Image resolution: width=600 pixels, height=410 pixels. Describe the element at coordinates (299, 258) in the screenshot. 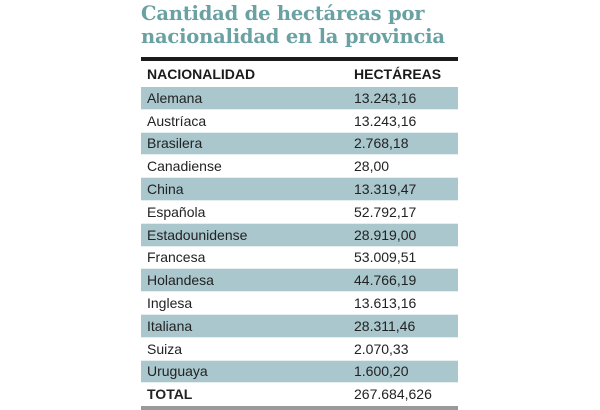

I see `table-row: Francesa 53.009,51` at that location.